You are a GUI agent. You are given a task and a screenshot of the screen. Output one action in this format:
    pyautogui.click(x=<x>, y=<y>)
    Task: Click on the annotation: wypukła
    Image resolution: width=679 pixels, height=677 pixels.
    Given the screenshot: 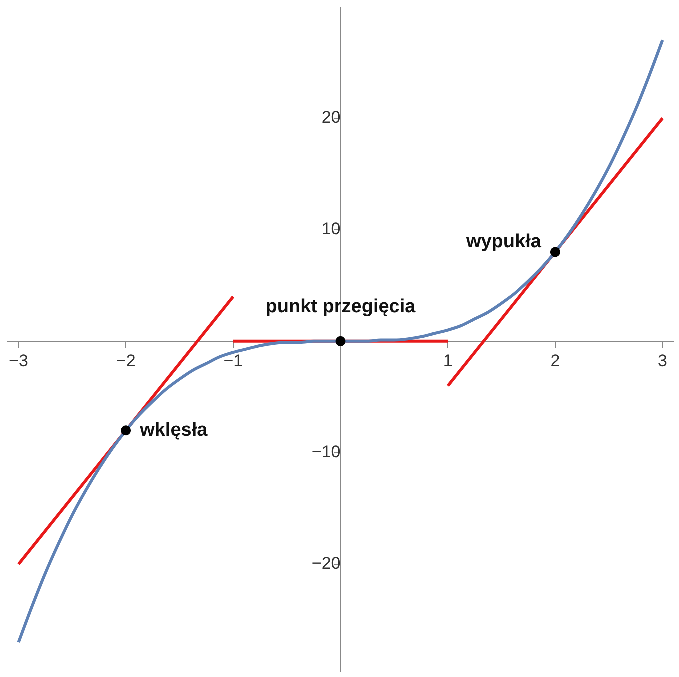 What is the action you would take?
    pyautogui.click(x=503, y=241)
    